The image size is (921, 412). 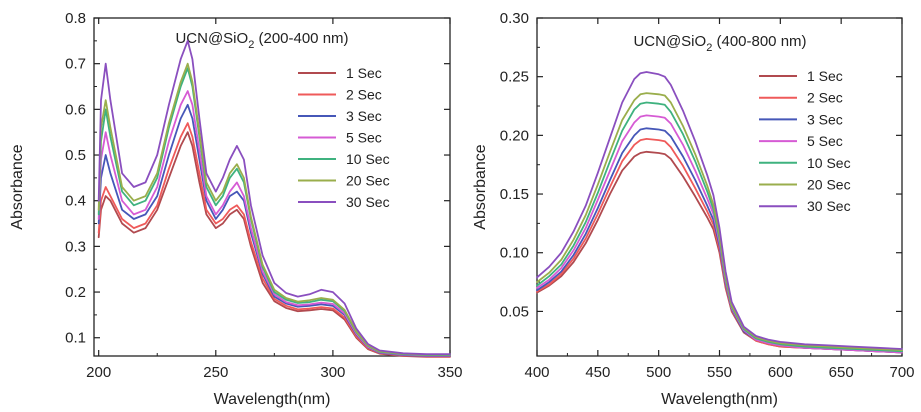 I want to click on y-tick-label: 0.2, so click(x=75, y=292).